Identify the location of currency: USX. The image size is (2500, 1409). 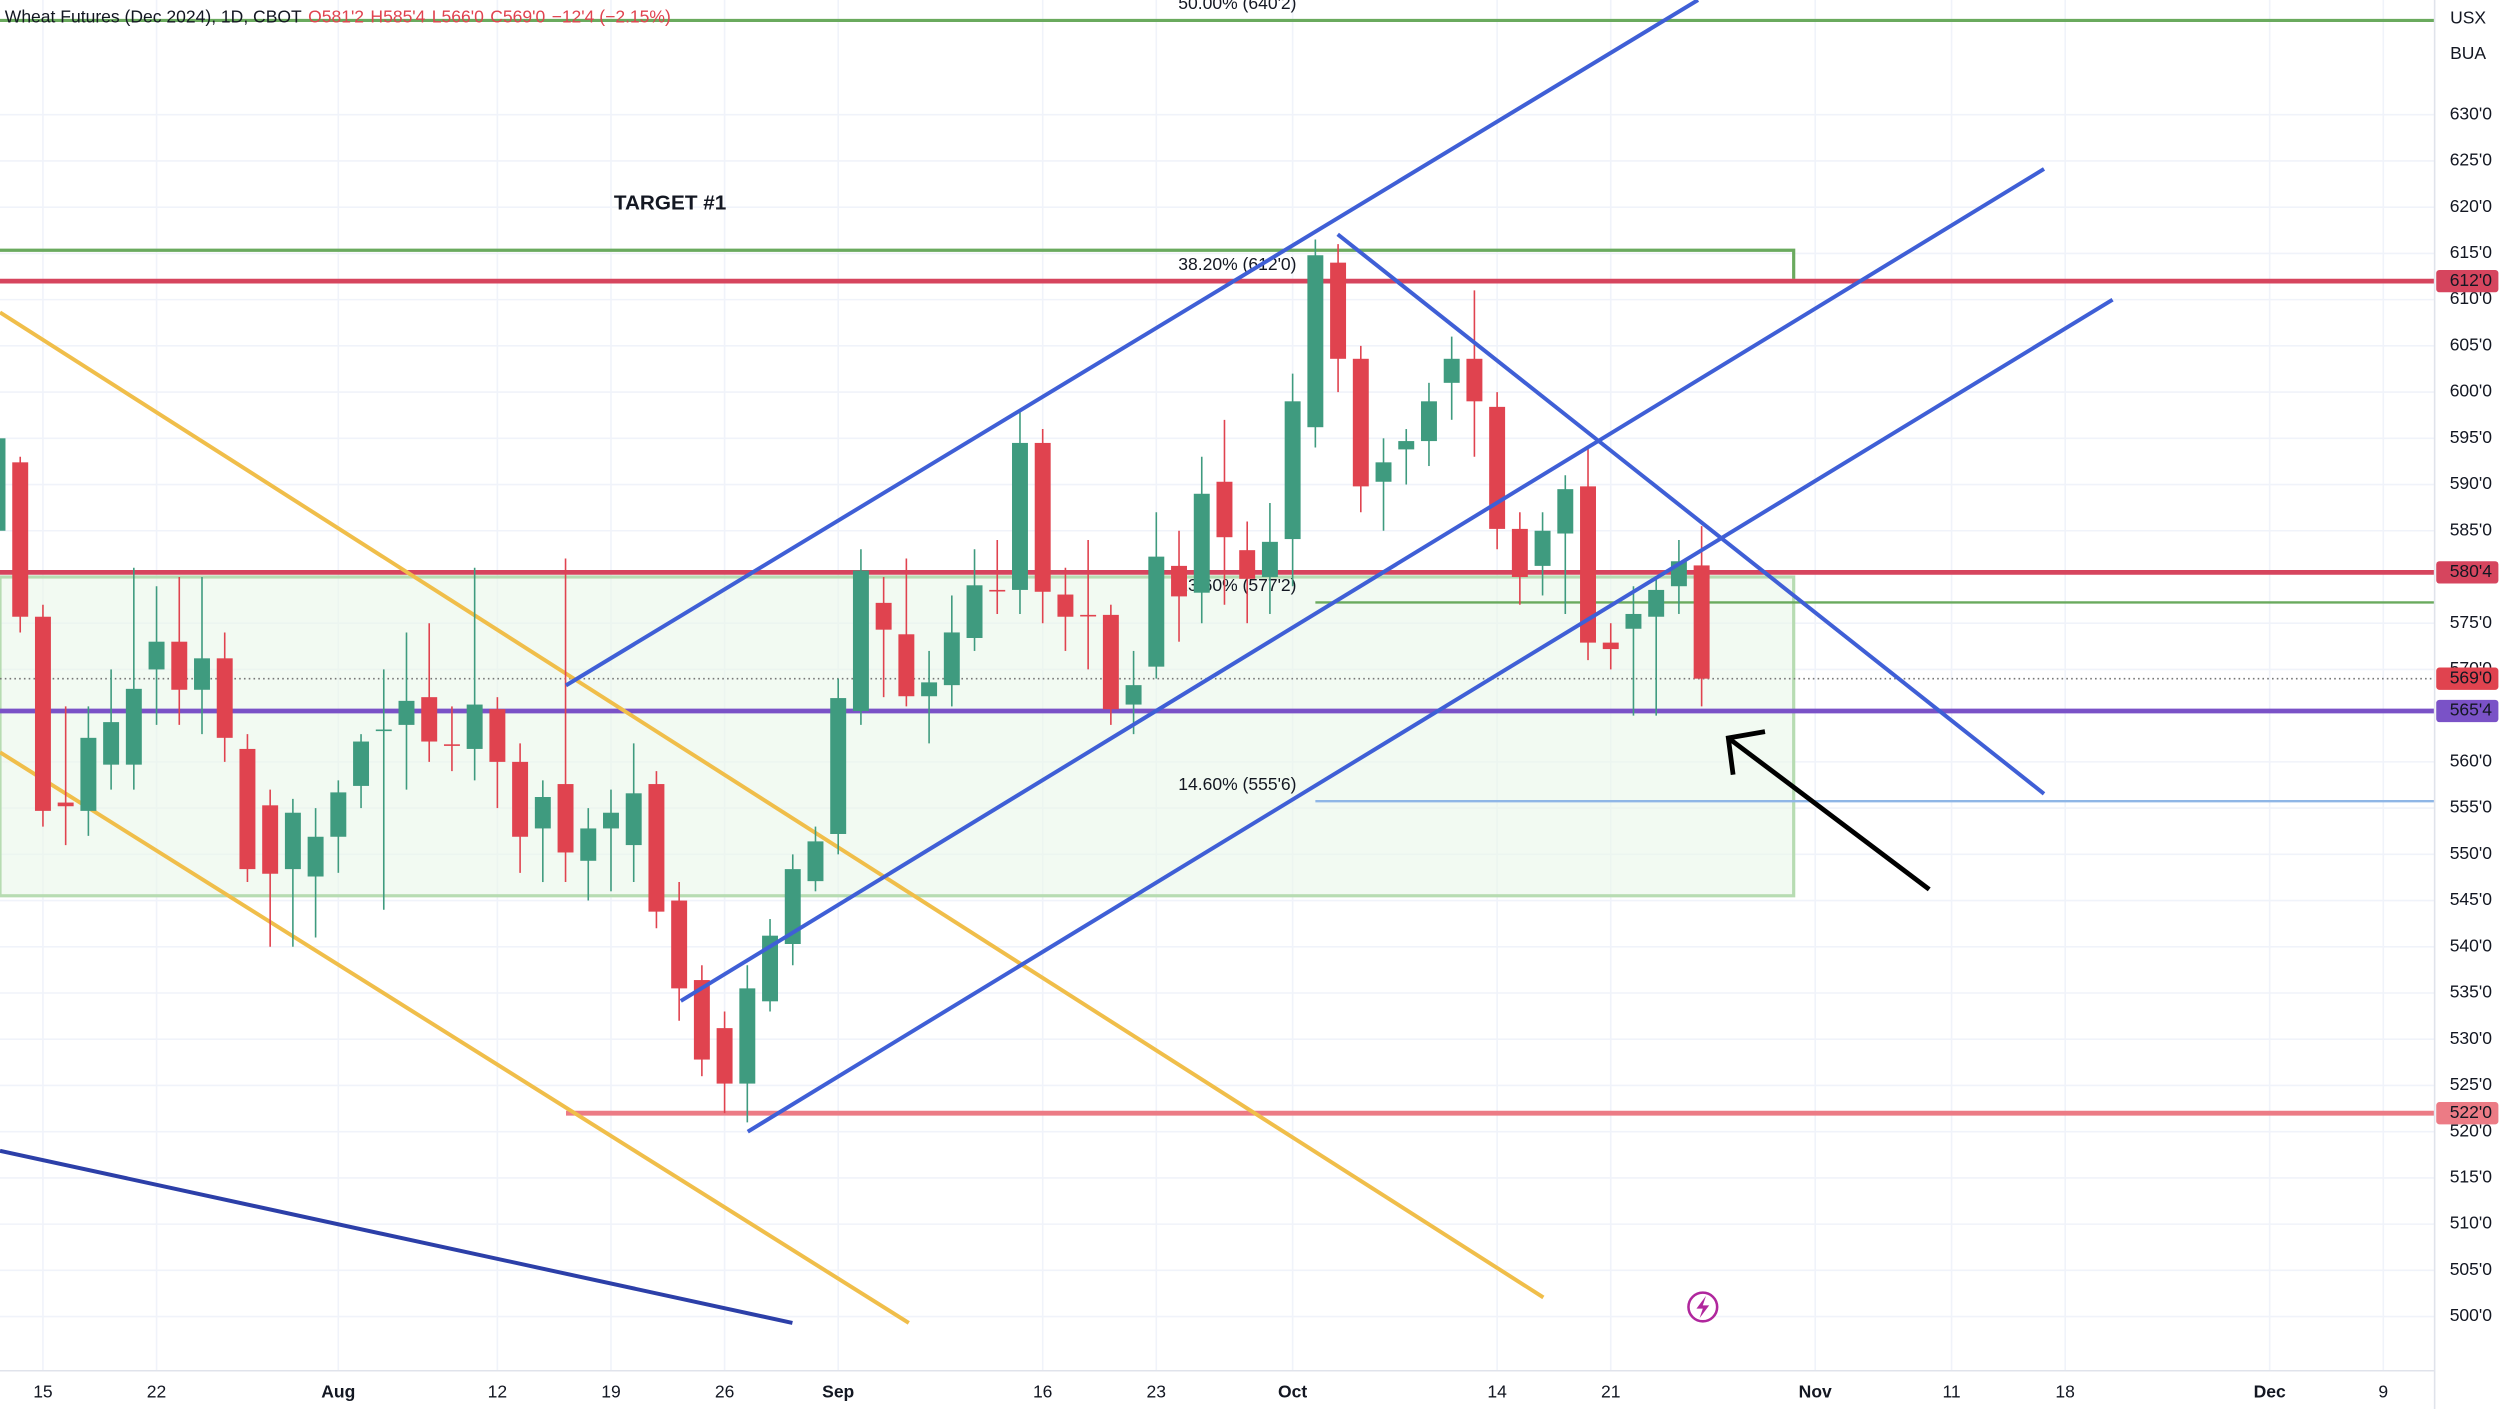
(2468, 18).